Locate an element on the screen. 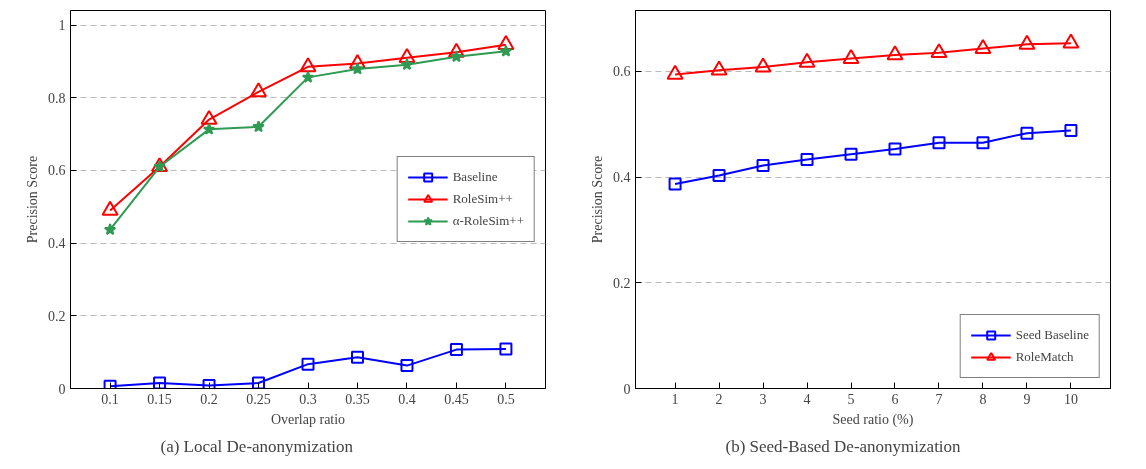 This screenshot has height=469, width=1146. x-tick-label: 0.4 is located at coordinates (407, 399).